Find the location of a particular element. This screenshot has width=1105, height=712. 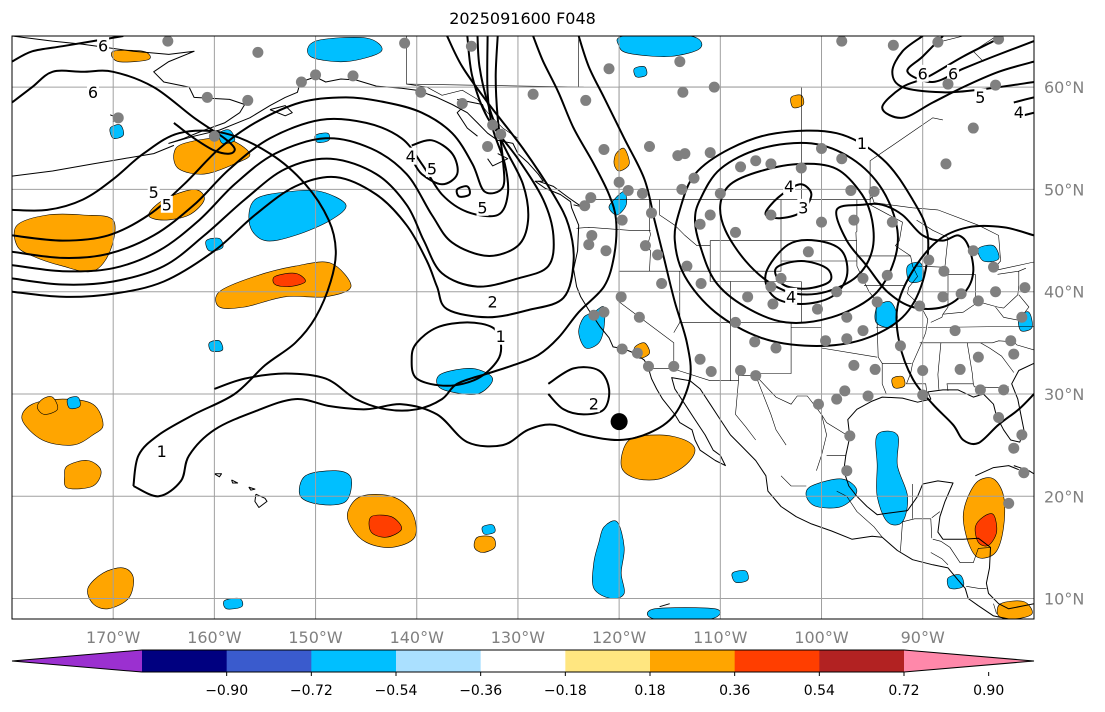

map-title: 2025091600 F048 is located at coordinates (522, 18).